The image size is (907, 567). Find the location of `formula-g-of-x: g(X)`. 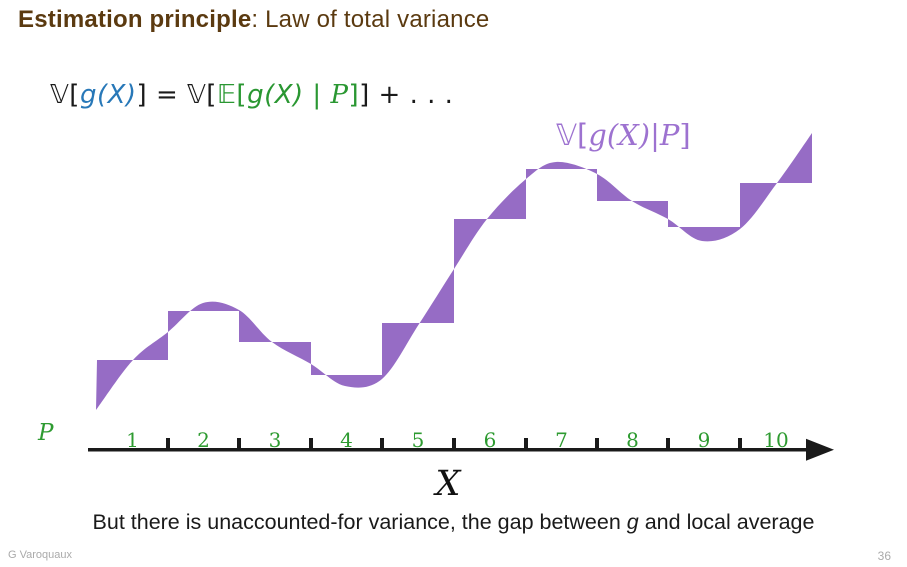

formula-g-of-x: g(X) is located at coordinates (108, 95).